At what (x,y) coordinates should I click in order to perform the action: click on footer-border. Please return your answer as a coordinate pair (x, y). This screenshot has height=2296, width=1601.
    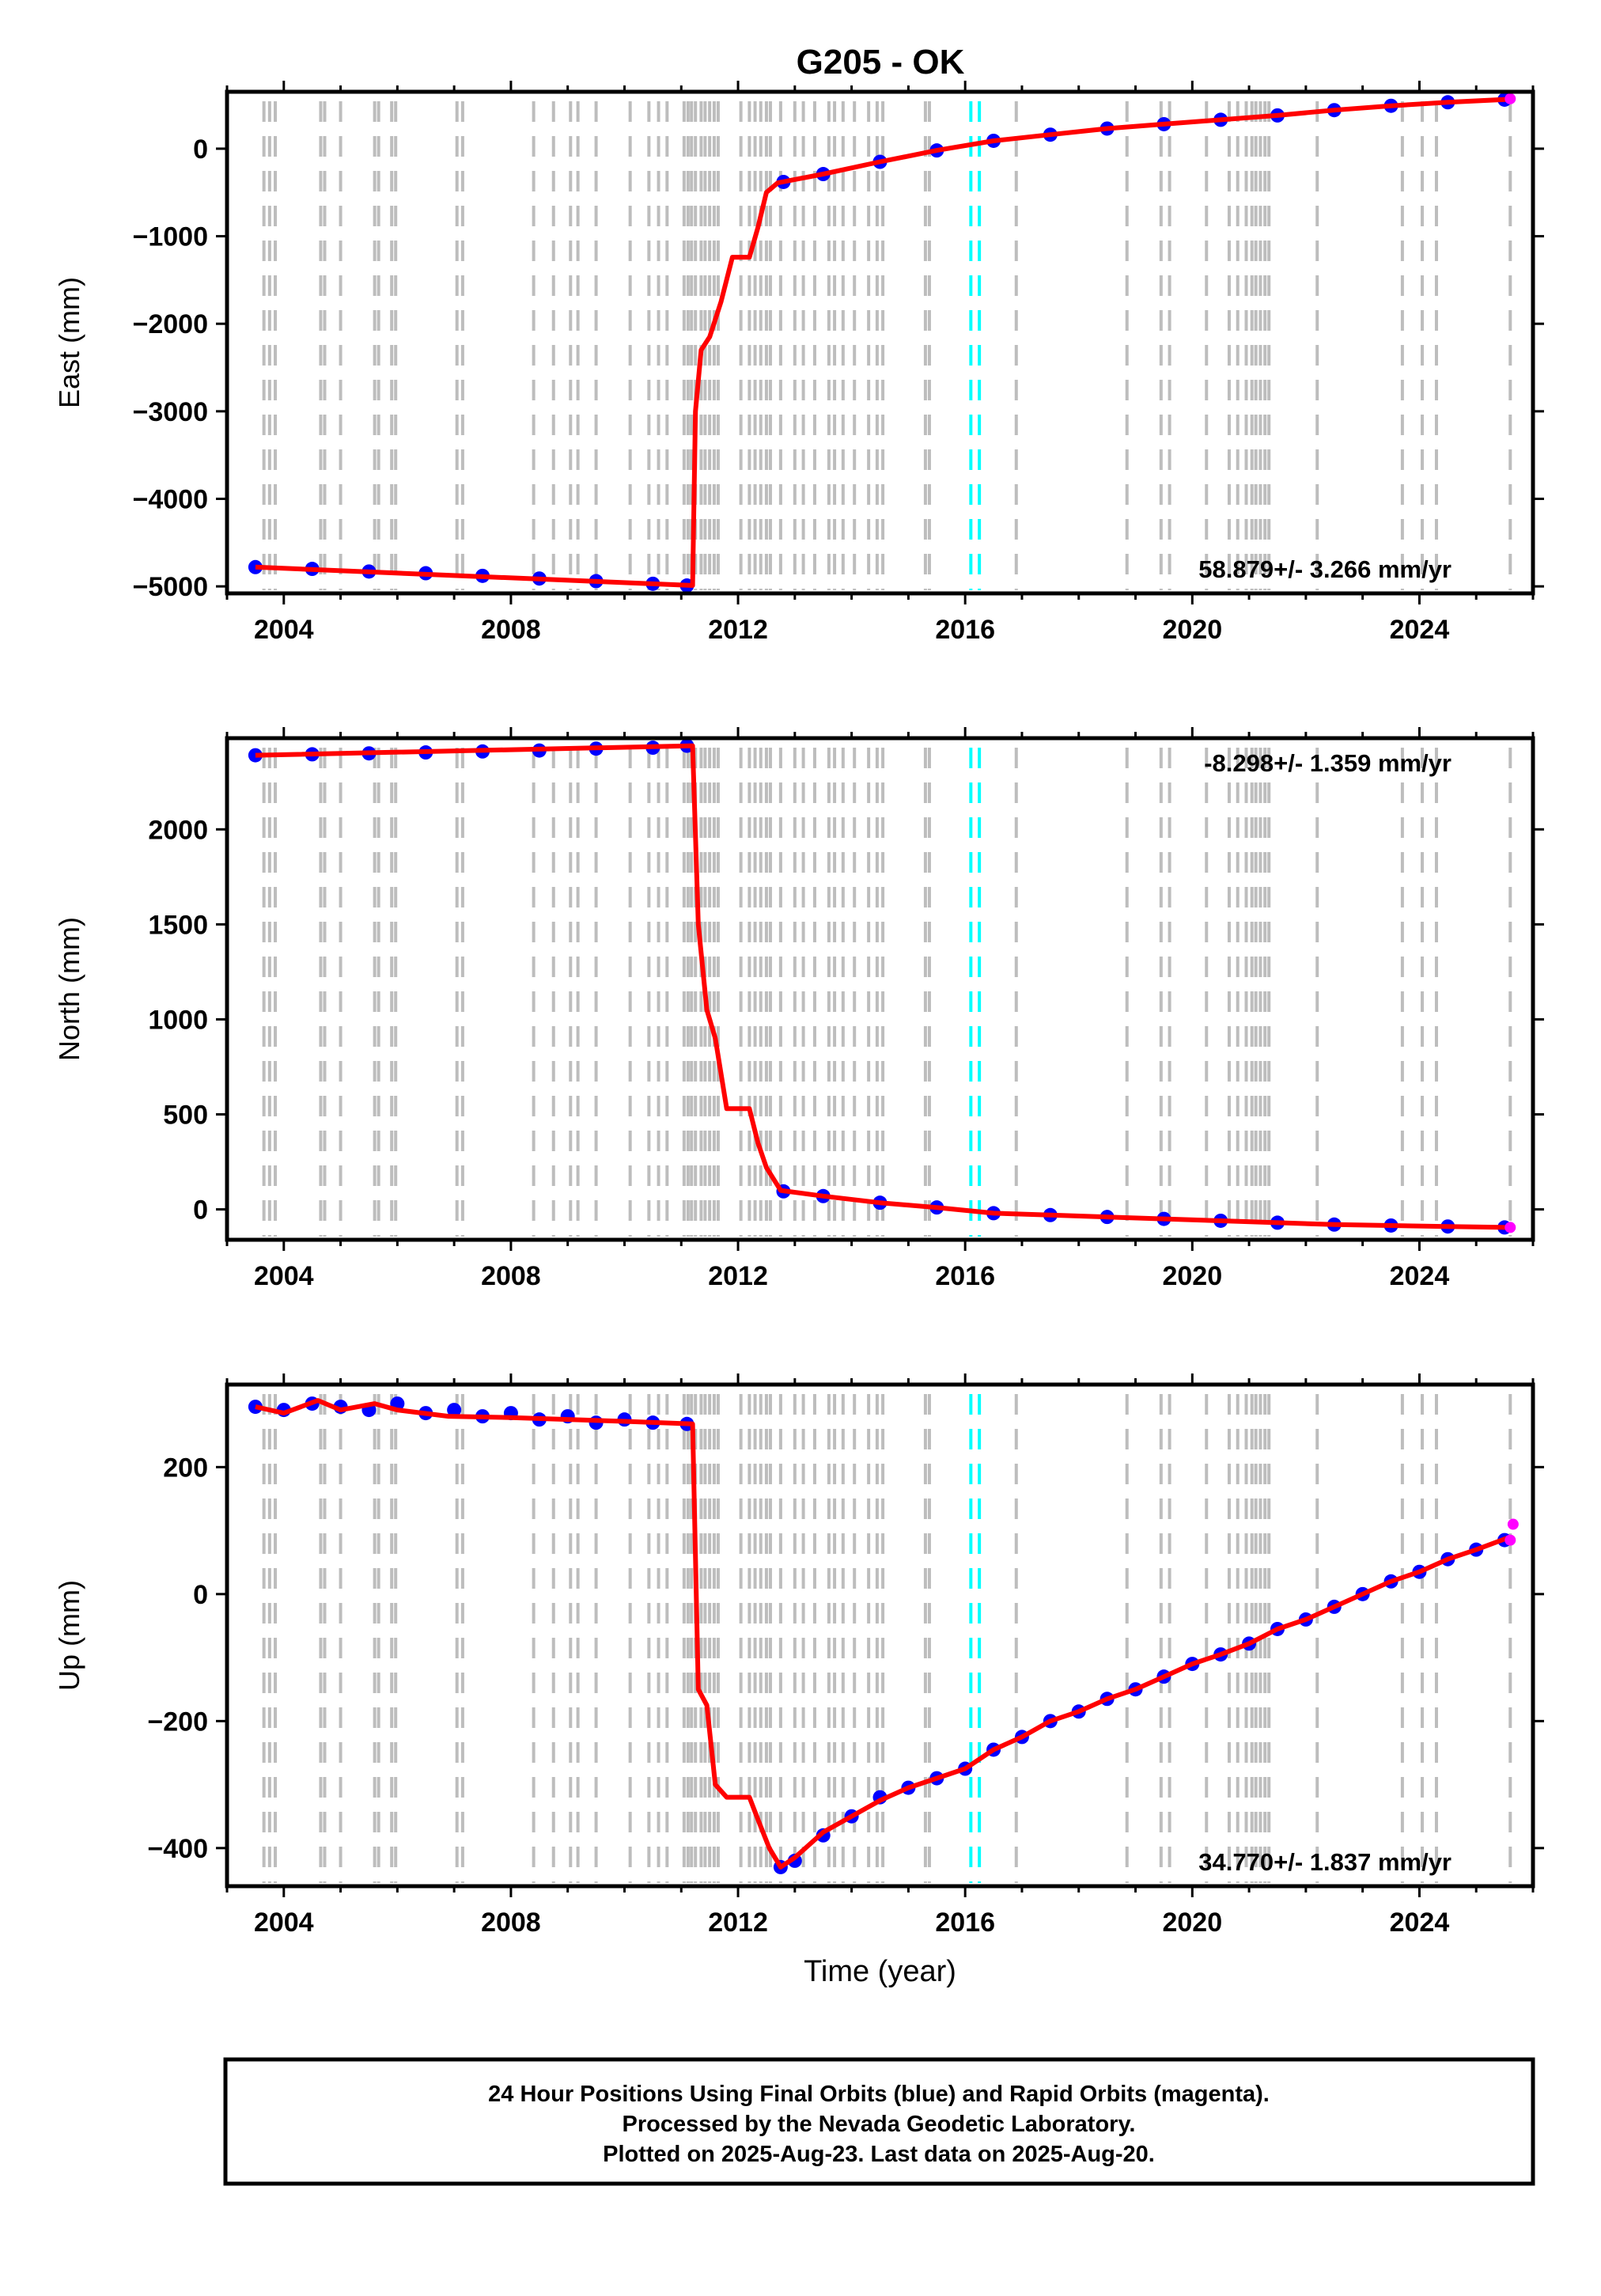
    Looking at the image, I should click on (879, 2121).